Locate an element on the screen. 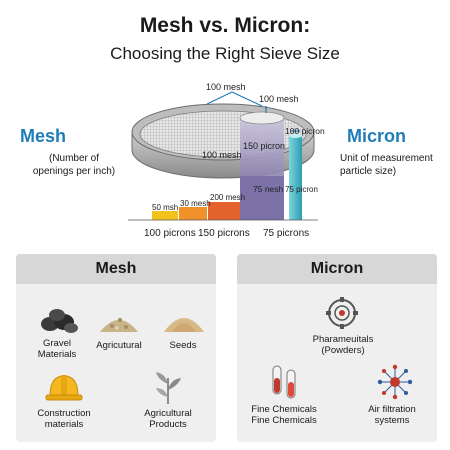 The image size is (450, 450). gravel-icon is located at coordinates (59, 321).